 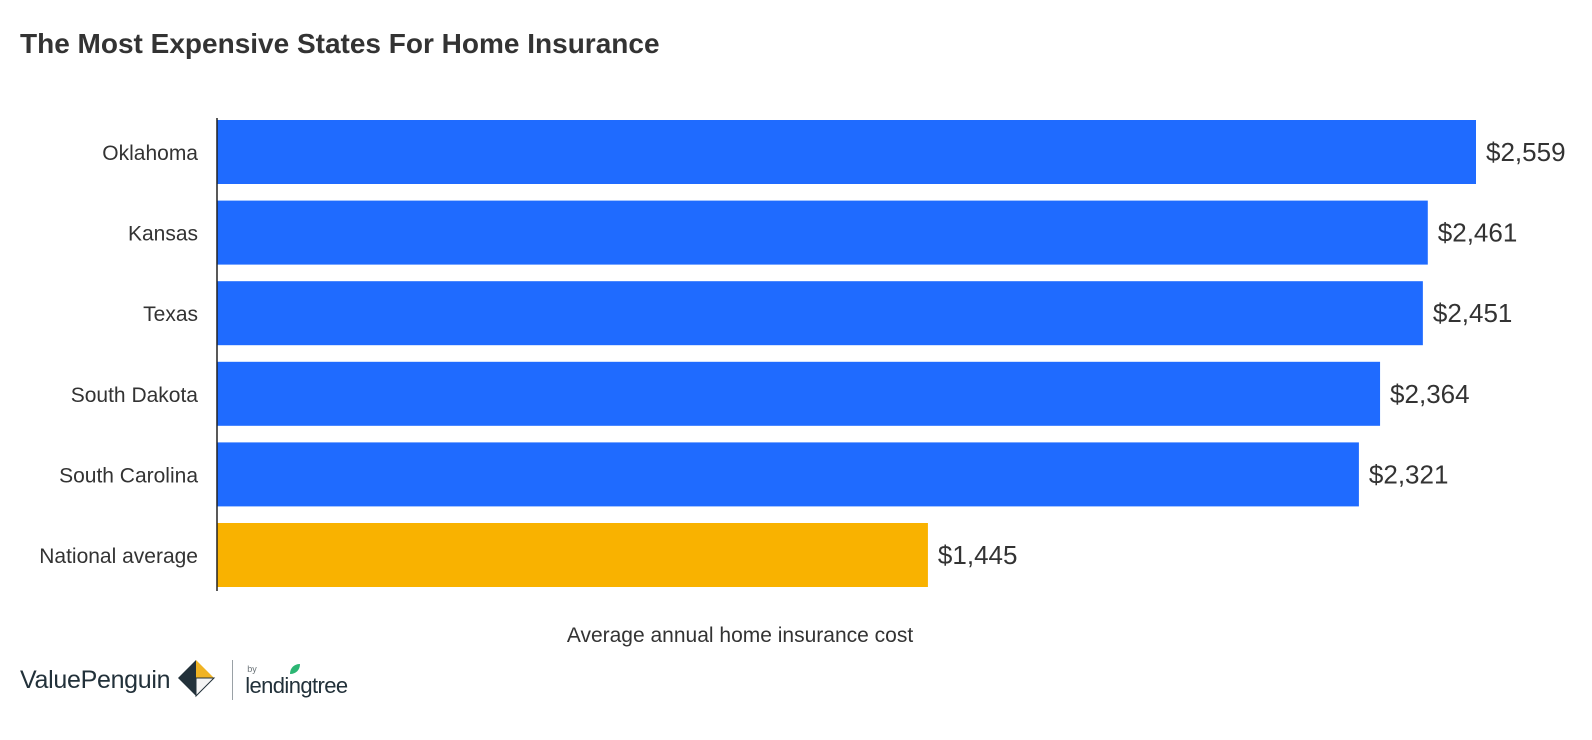 I want to click on footer-divider, so click(x=233, y=680).